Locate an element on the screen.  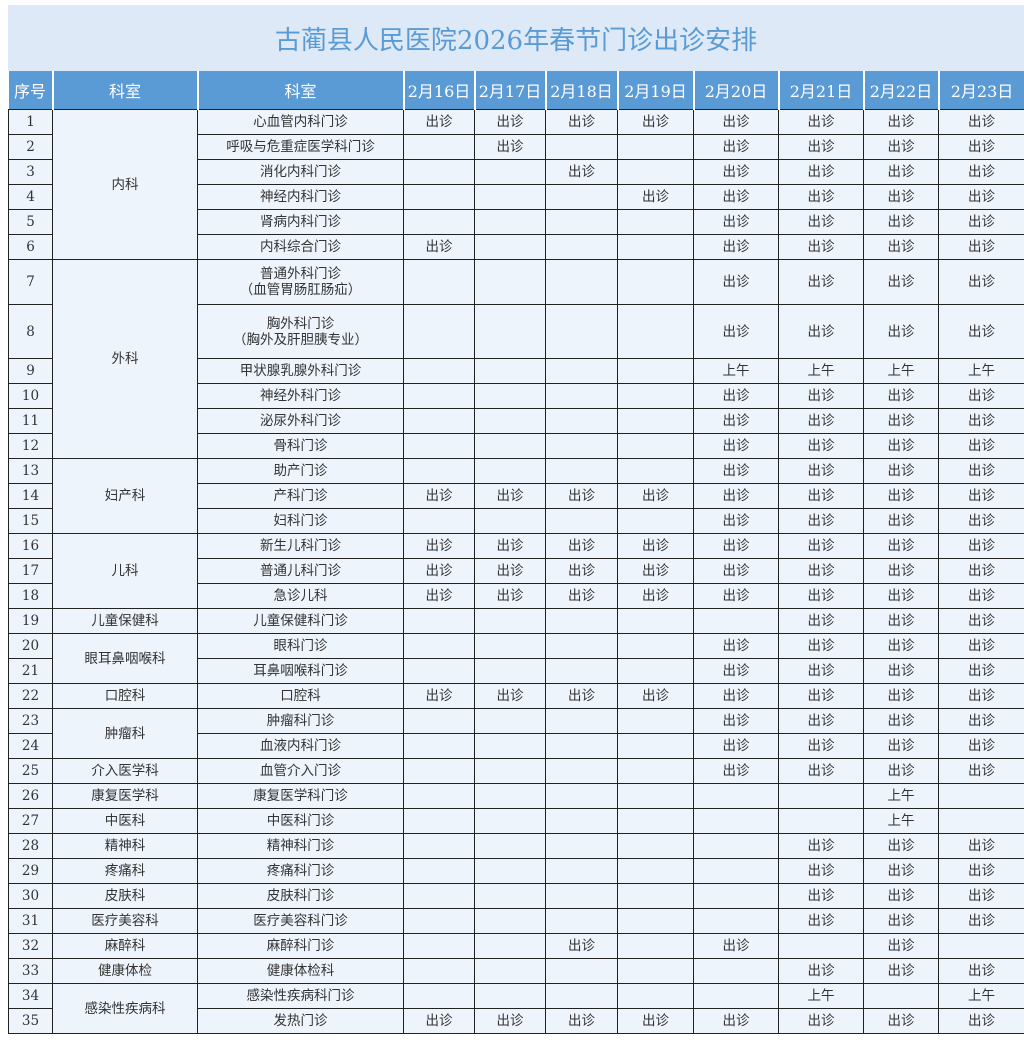
table-row: 9 甲状腺乳腺外科门诊 上午 上午 上午 上午 is located at coordinates (516, 371).